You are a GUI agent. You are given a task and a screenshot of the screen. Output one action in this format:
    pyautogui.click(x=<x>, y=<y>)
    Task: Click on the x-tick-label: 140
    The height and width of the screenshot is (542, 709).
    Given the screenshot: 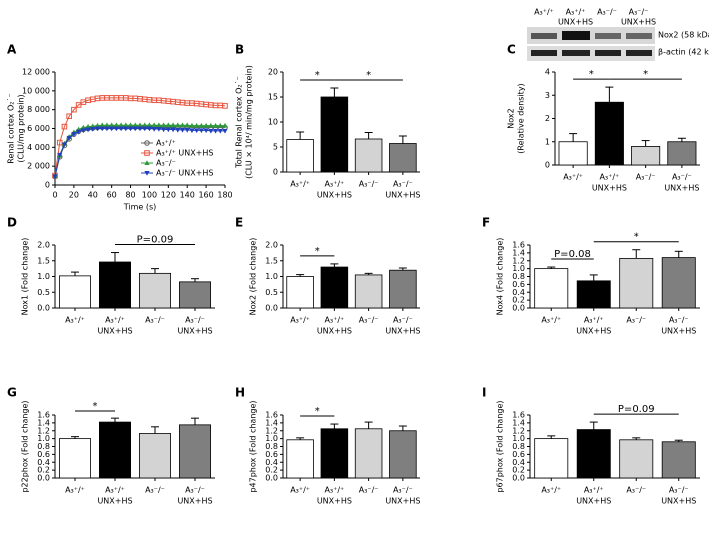 What is the action you would take?
    pyautogui.click(x=187, y=195)
    